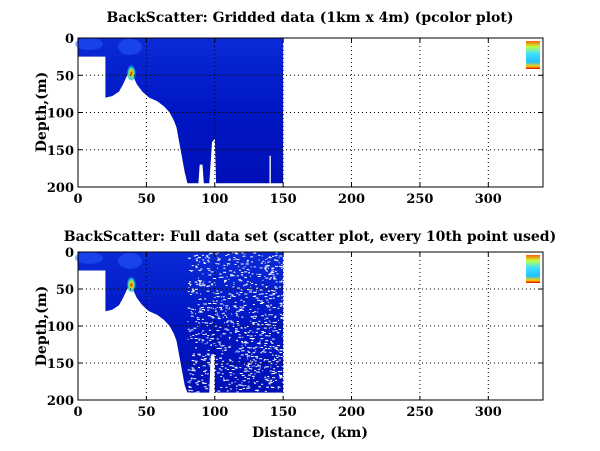  Describe the element at coordinates (146, 199) in the screenshot. I see `x-tick-label: 50` at that location.